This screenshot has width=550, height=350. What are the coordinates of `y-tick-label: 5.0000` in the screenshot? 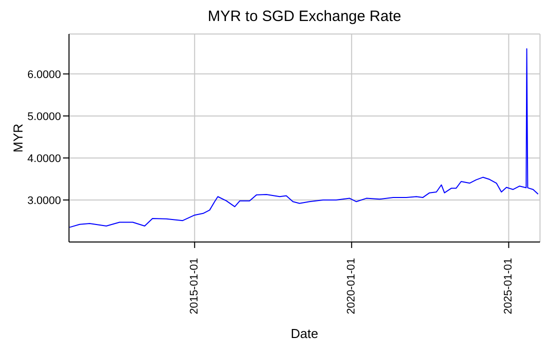 It's located at (44, 116).